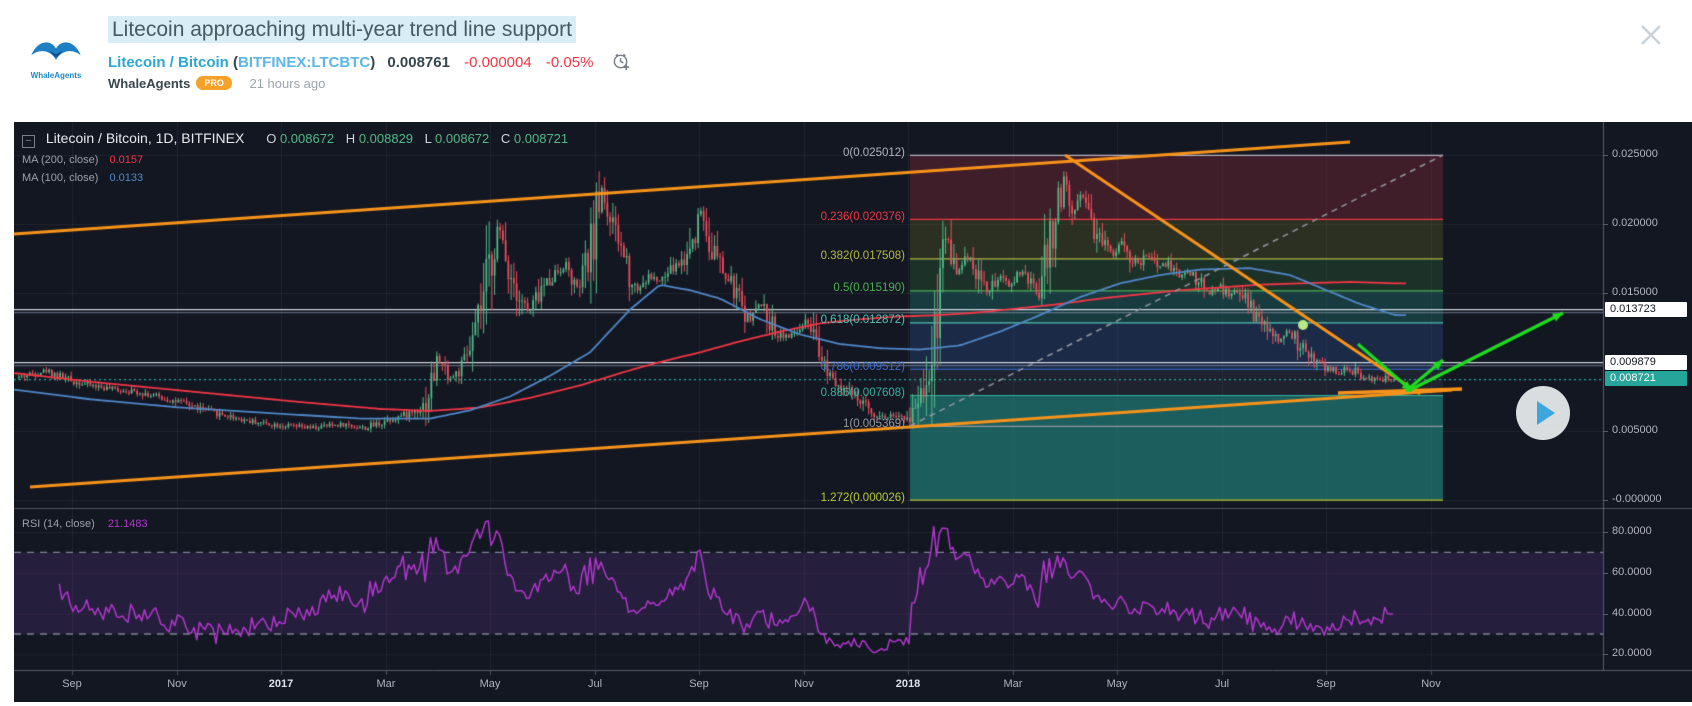 The height and width of the screenshot is (706, 1692). Describe the element at coordinates (862, 320) in the screenshot. I see `fib-level-label: 0.618(0.012872)` at that location.